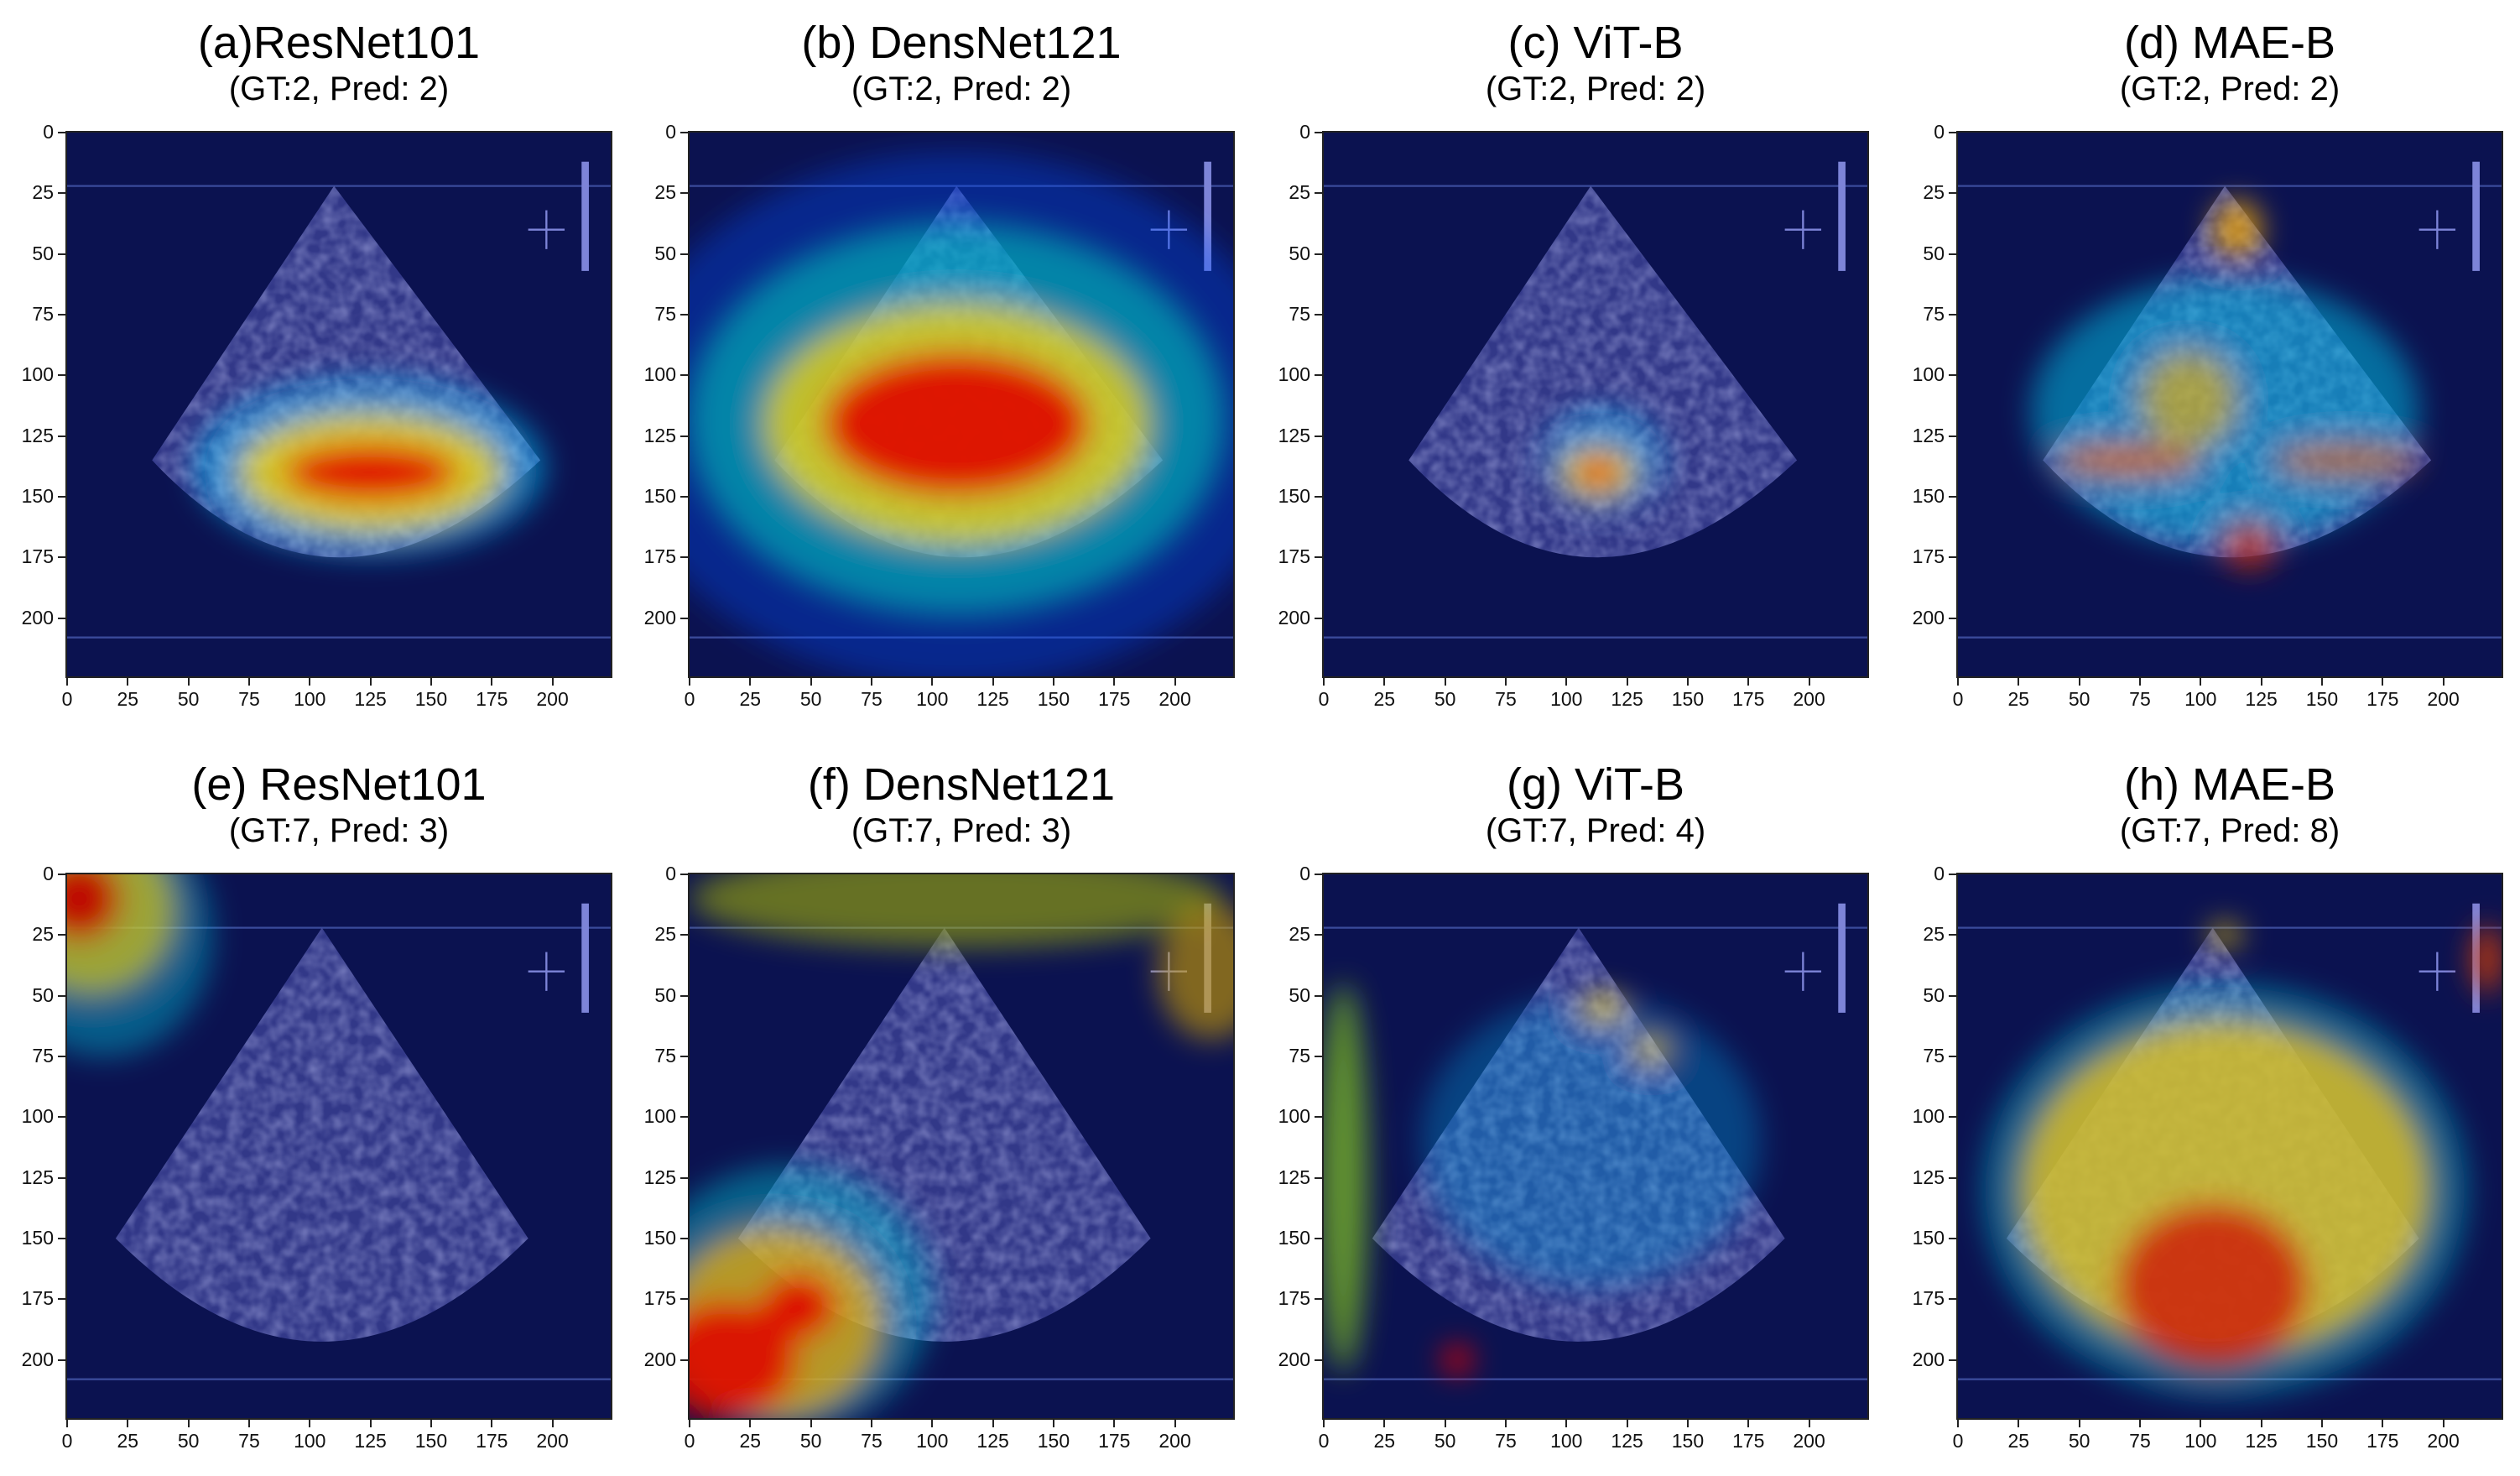 This screenshot has width=2520, height=1476. Describe the element at coordinates (339, 43) in the screenshot. I see `panel-title: (a)ResNet101` at that location.